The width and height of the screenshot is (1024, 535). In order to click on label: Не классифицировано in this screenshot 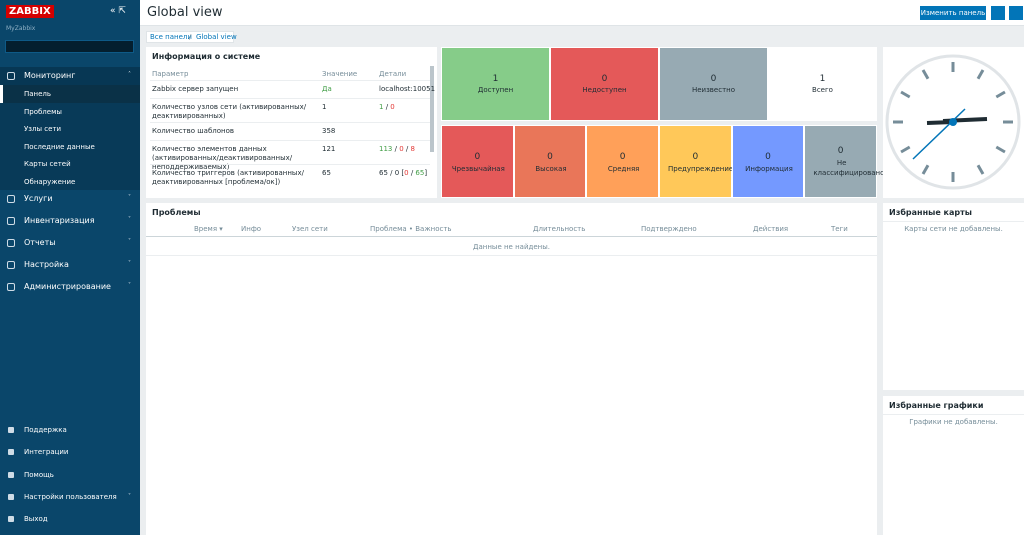, I will do `click(849, 168)`.